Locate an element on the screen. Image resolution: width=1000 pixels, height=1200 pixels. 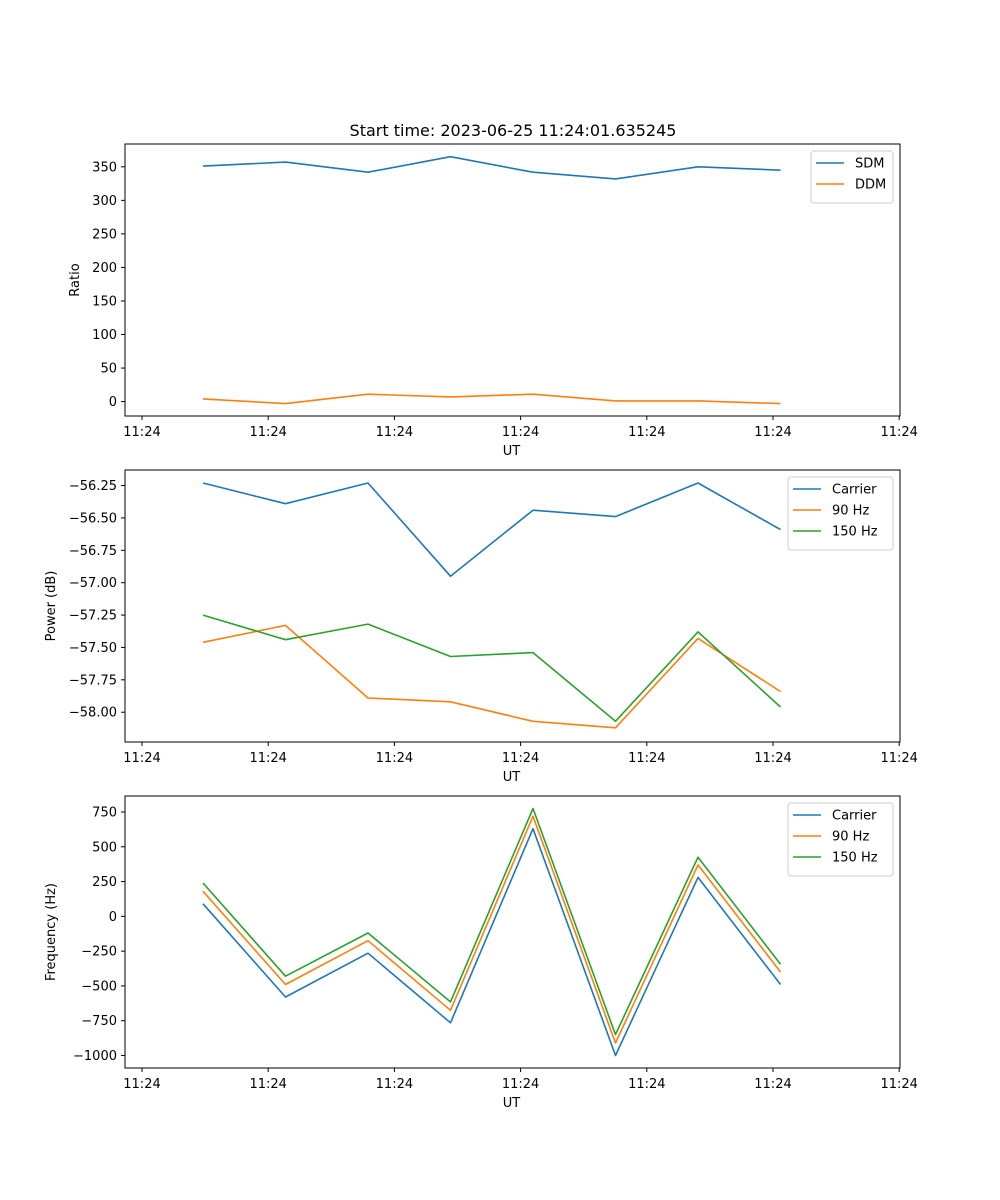
y-tick-label: 100 is located at coordinates (104, 335).